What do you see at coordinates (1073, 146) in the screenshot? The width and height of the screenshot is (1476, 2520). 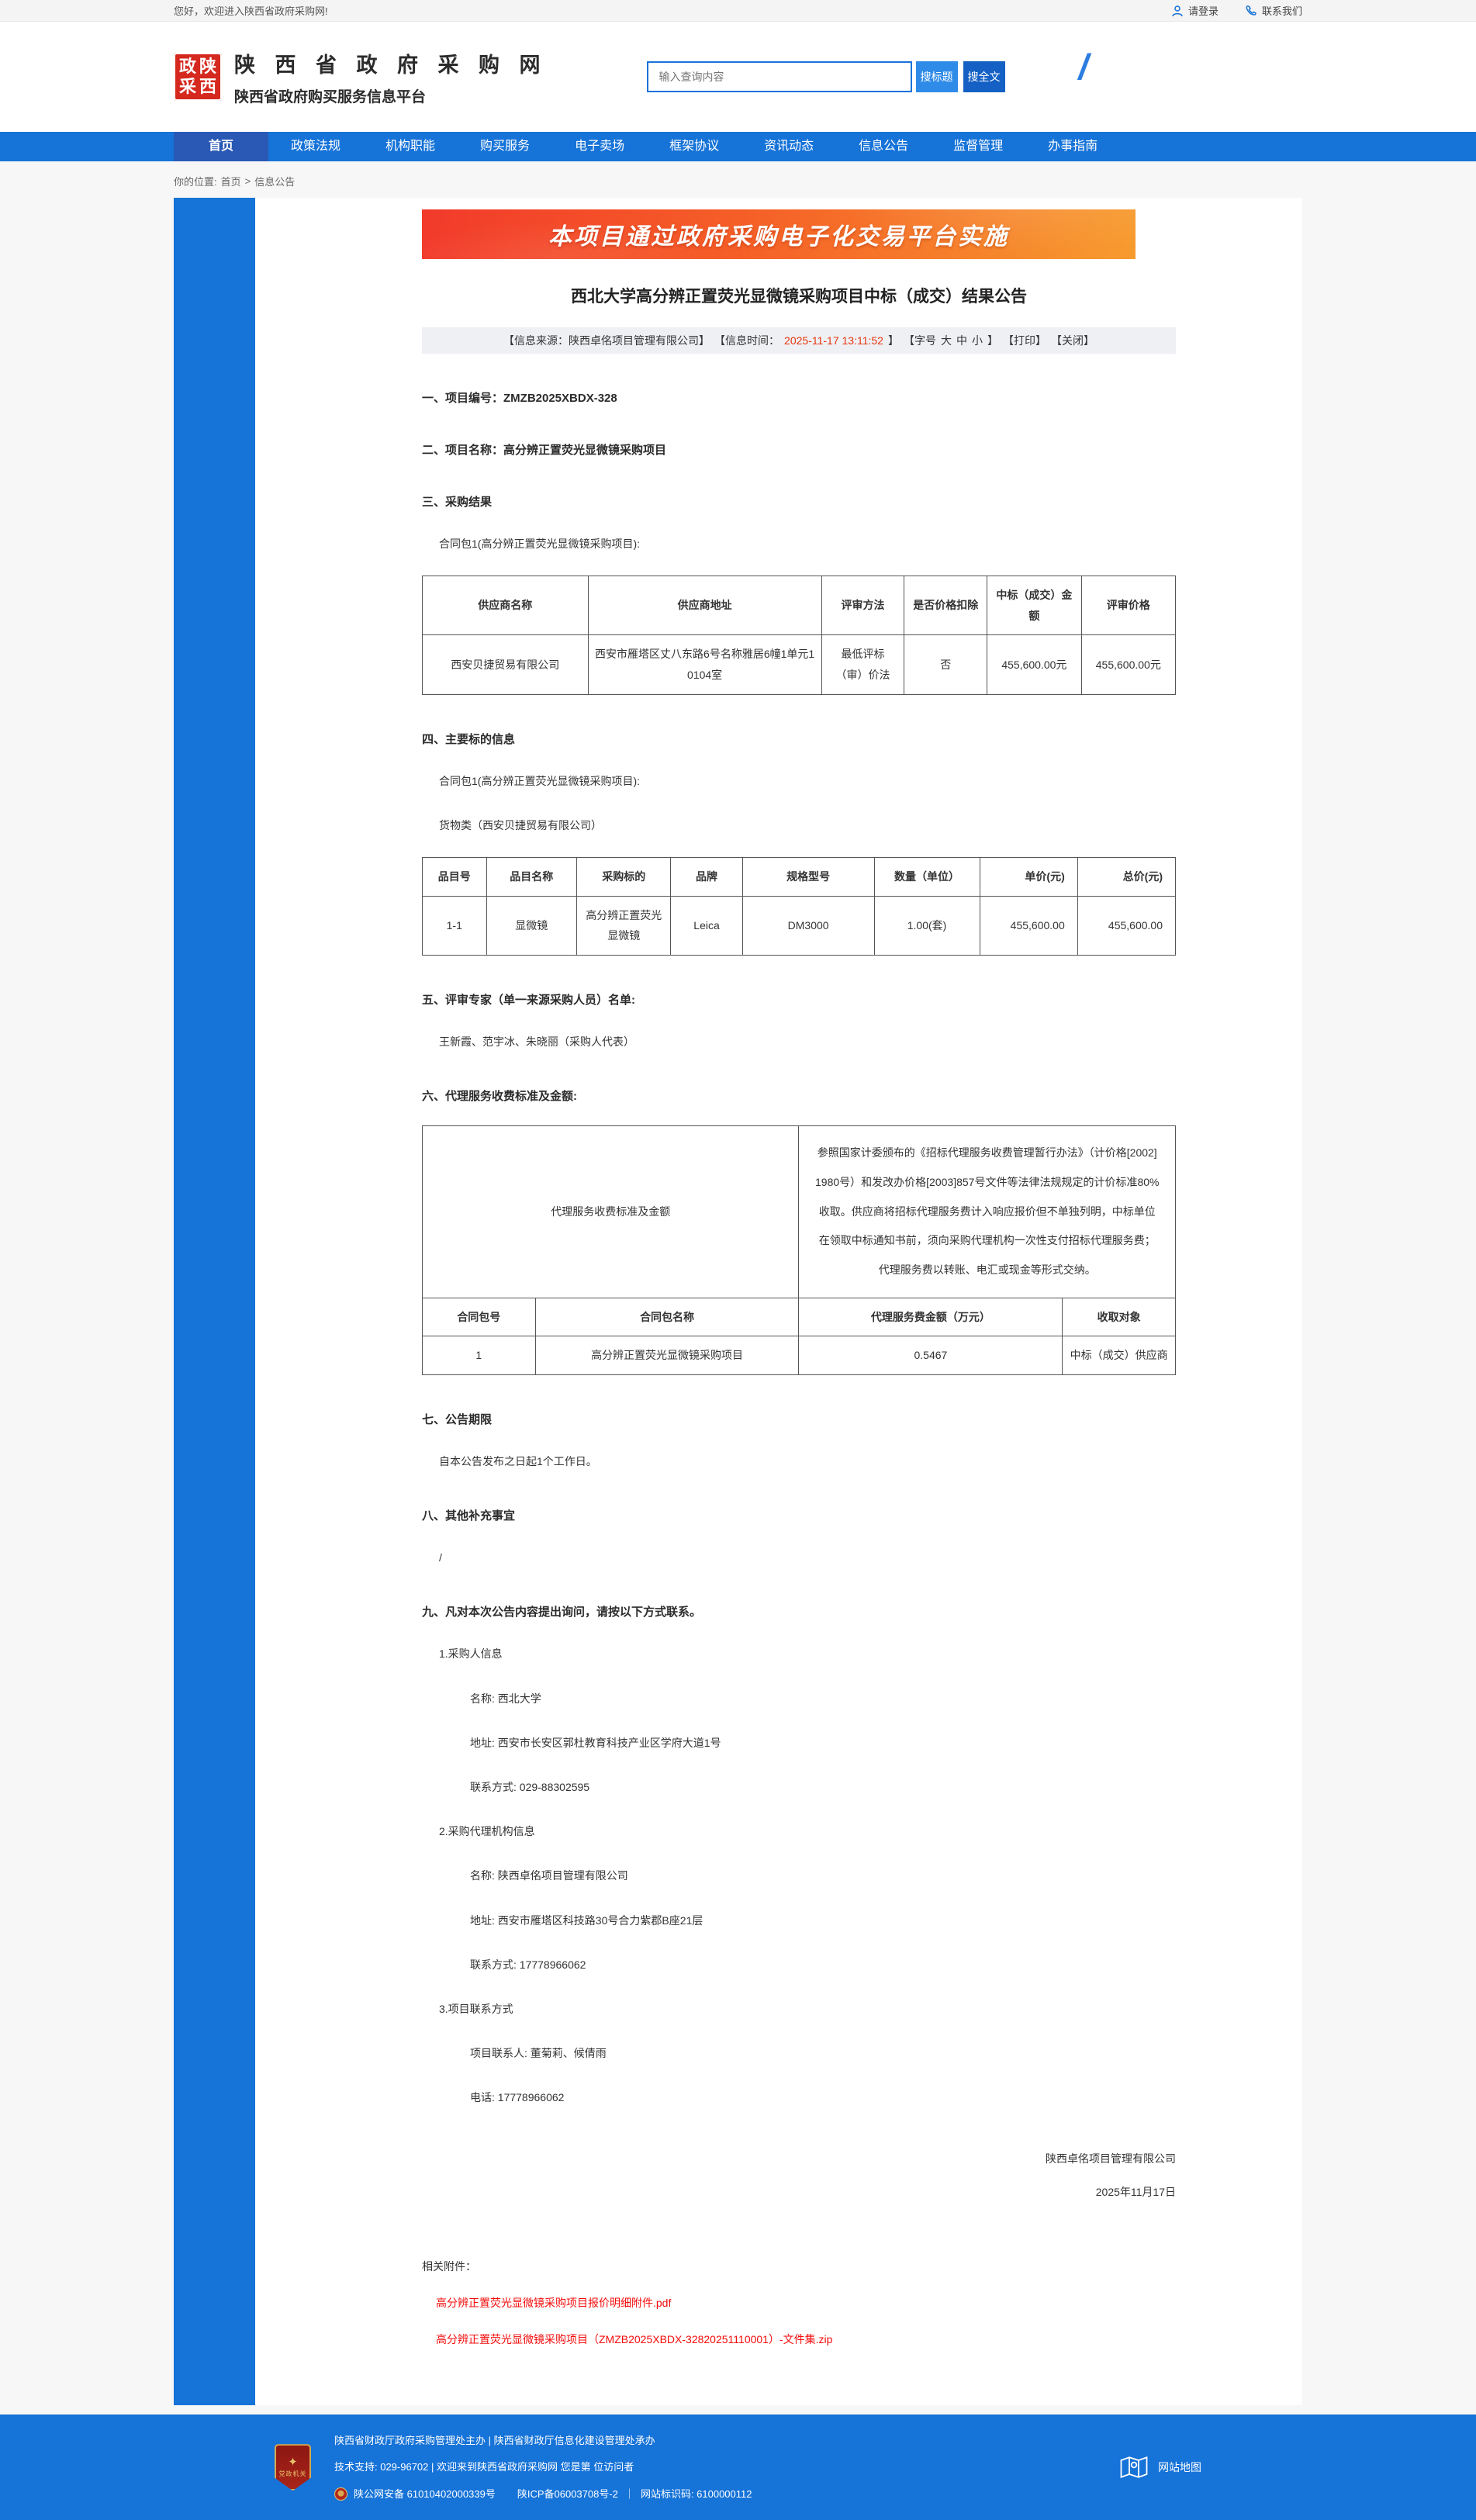 I see `nav-item-guide: 办事指南` at bounding box center [1073, 146].